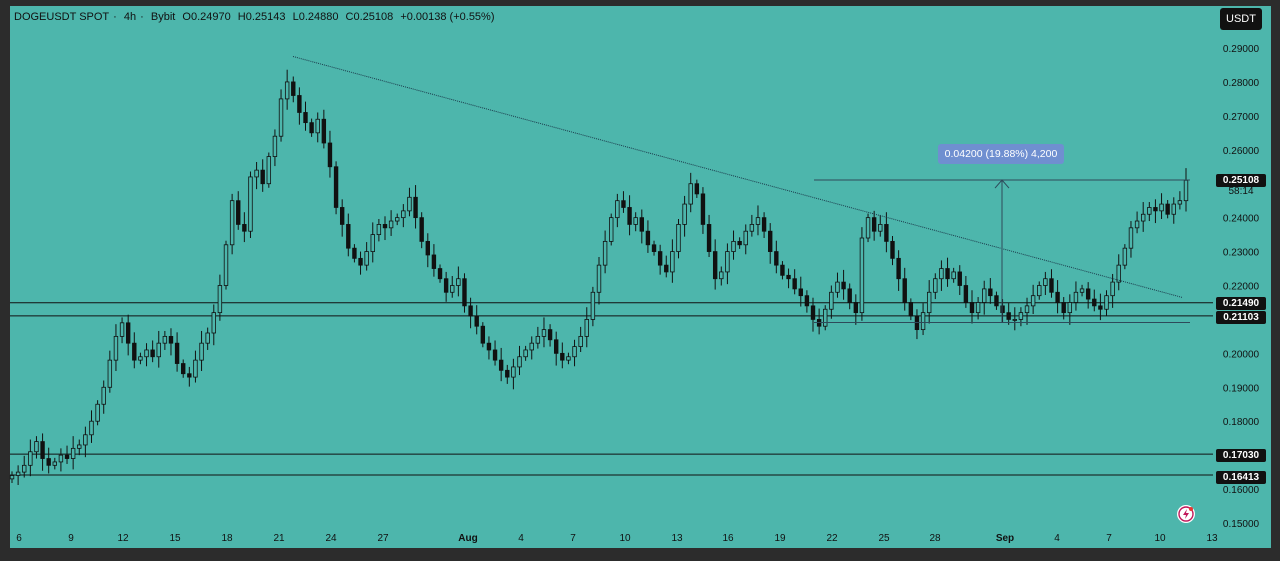 This screenshot has width=1280, height=561. Describe the element at coordinates (521, 538) in the screenshot. I see `x-tick-label: 4` at that location.